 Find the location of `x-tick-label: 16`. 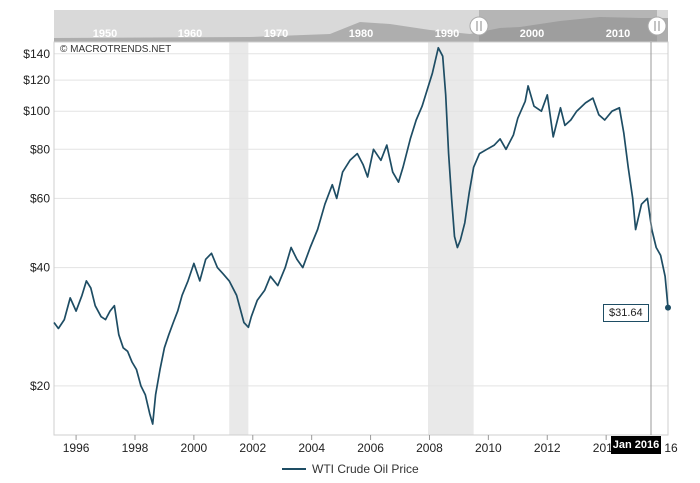

x-tick-label: 16 is located at coordinates (671, 448).